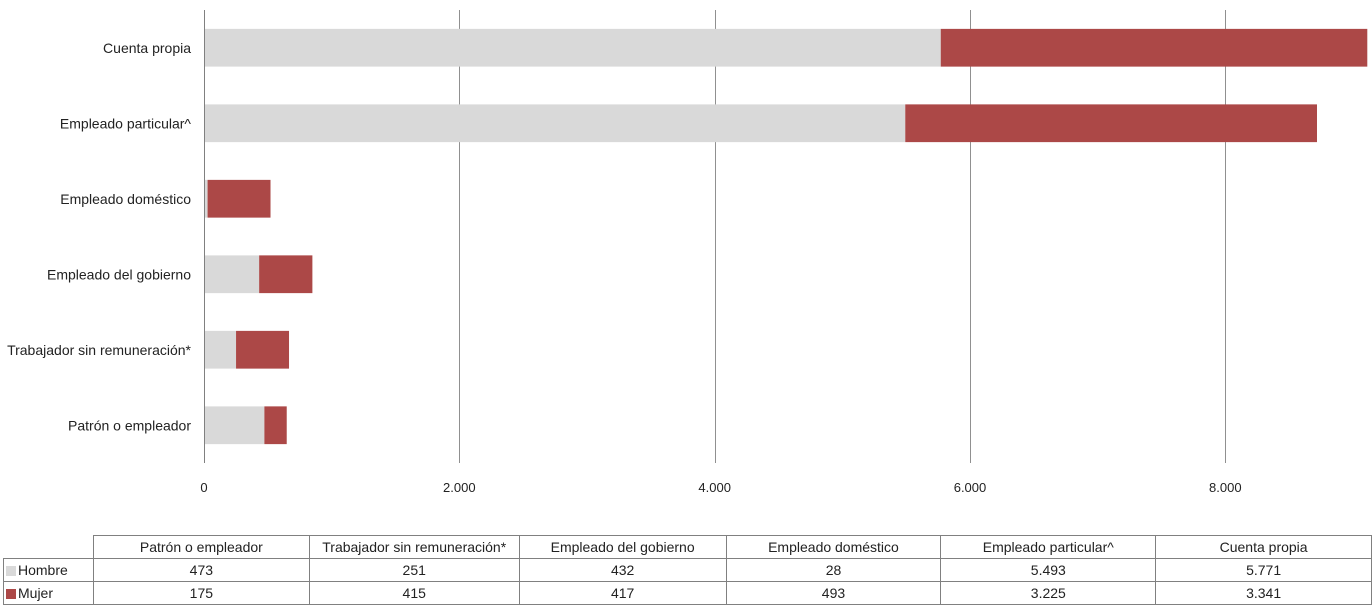 The image size is (1372, 605). Describe the element at coordinates (1048, 570) in the screenshot. I see `data-table-cell: 5.493` at that location.